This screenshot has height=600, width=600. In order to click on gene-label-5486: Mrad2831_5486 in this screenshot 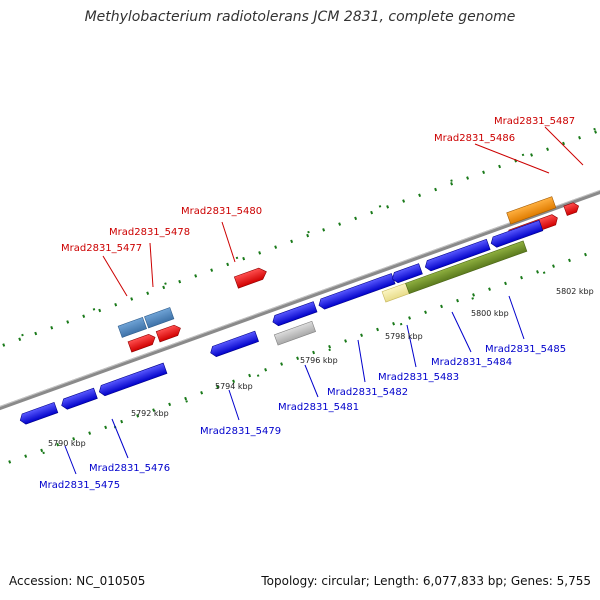, I will do `click(474, 138)`.